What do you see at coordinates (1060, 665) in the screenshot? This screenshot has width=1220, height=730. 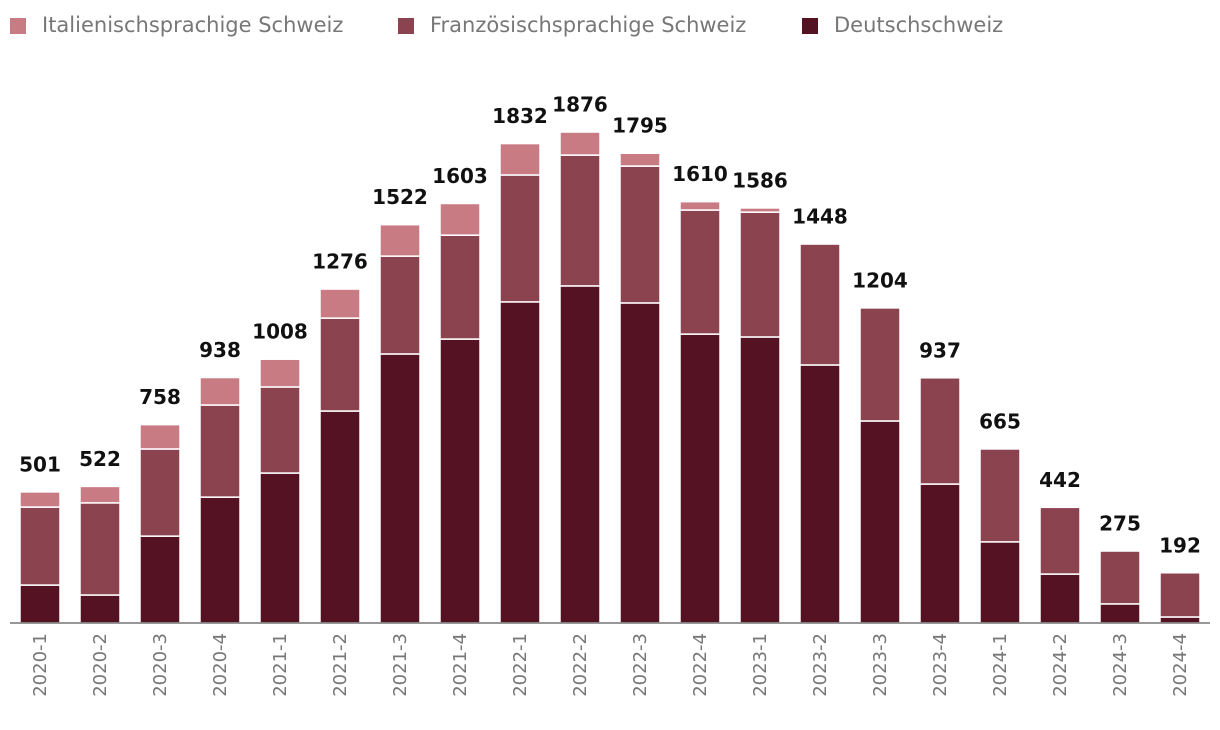 I see `x-tick-label: 2024-2` at bounding box center [1060, 665].